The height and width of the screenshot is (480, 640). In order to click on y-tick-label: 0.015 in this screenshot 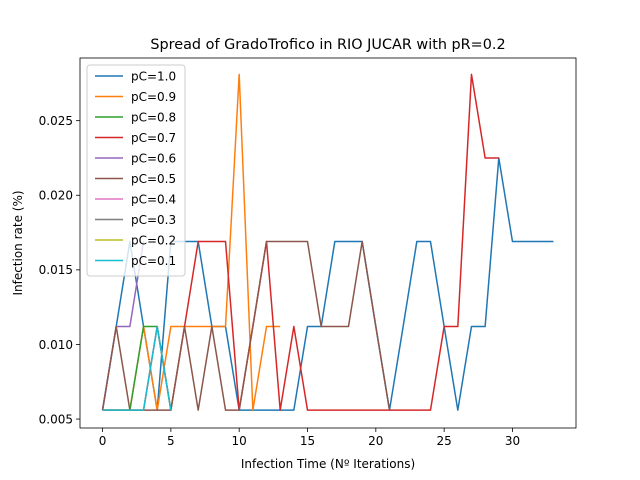, I will do `click(56, 270)`.